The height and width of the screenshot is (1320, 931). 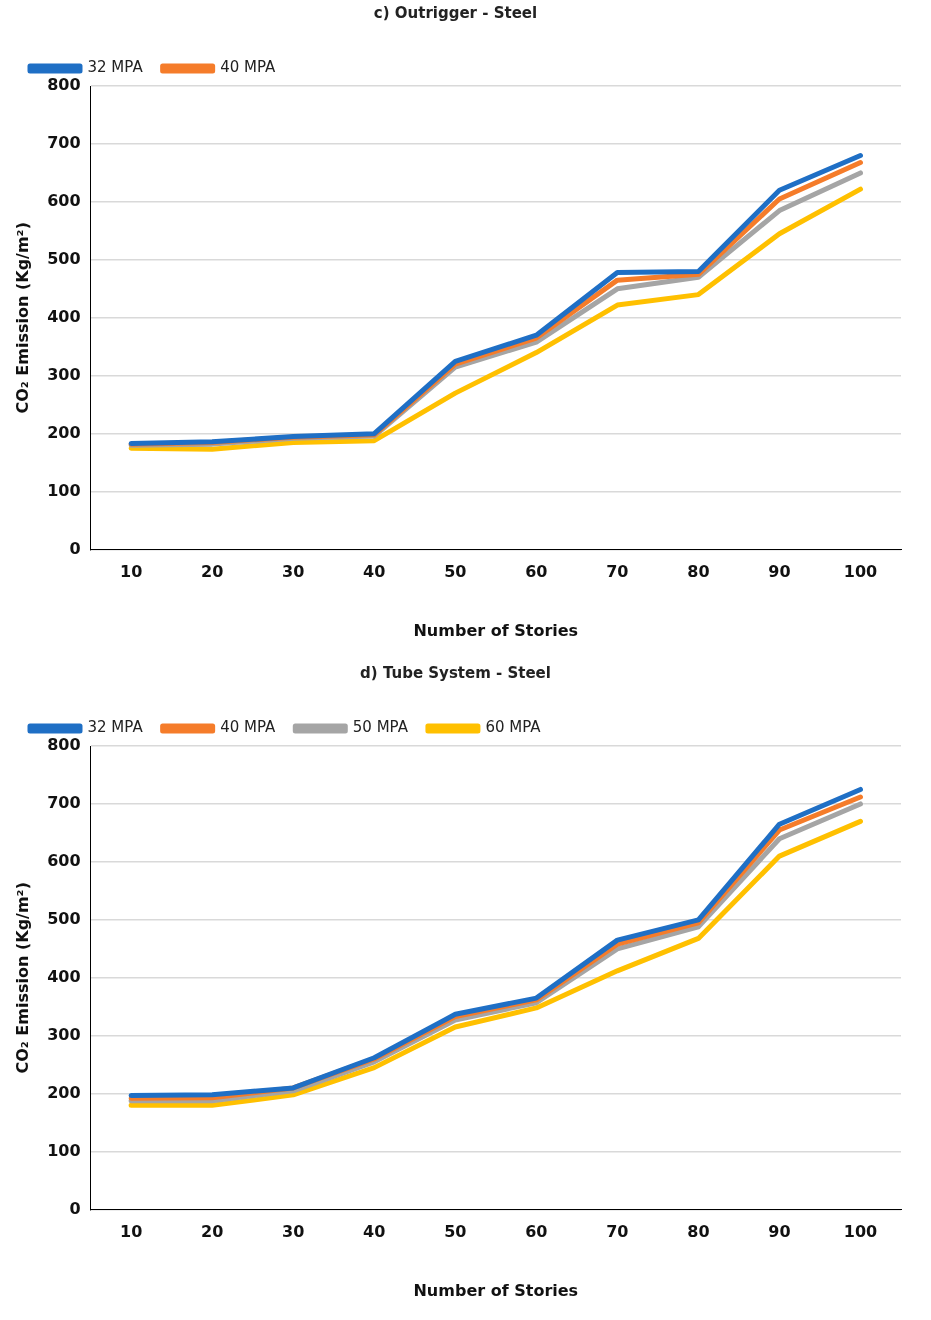 What do you see at coordinates (455, 672) in the screenshot?
I see `chart-title: d) Tube System - Steel` at bounding box center [455, 672].